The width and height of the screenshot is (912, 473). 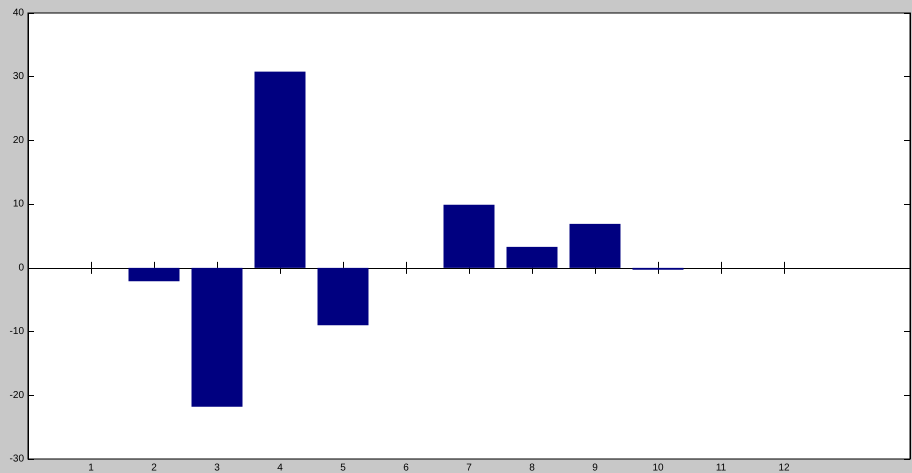 What do you see at coordinates (469, 467) in the screenshot?
I see `x-tick-label: 7` at bounding box center [469, 467].